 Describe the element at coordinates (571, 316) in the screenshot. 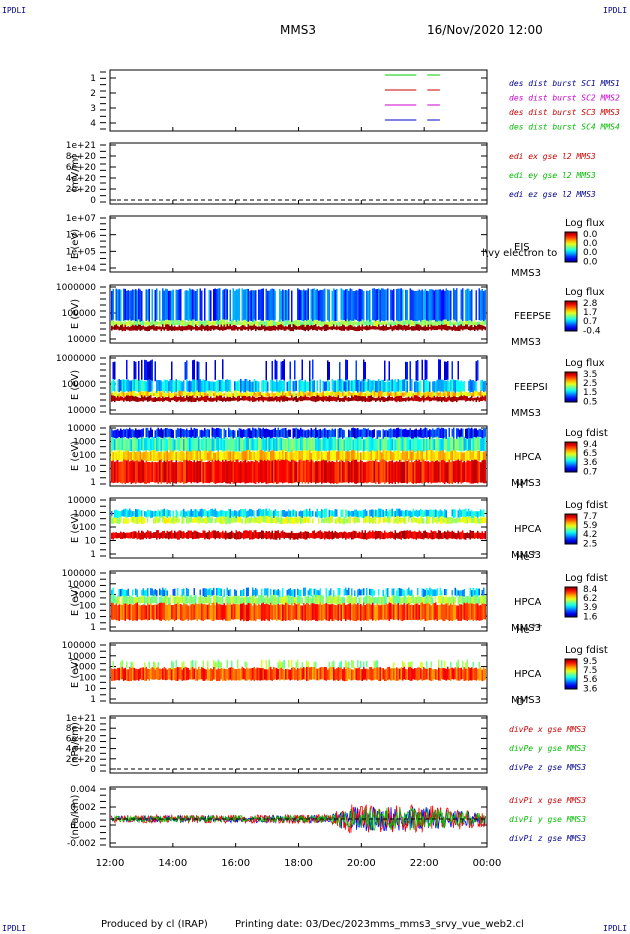

I see `panel-3-colorbar` at that location.